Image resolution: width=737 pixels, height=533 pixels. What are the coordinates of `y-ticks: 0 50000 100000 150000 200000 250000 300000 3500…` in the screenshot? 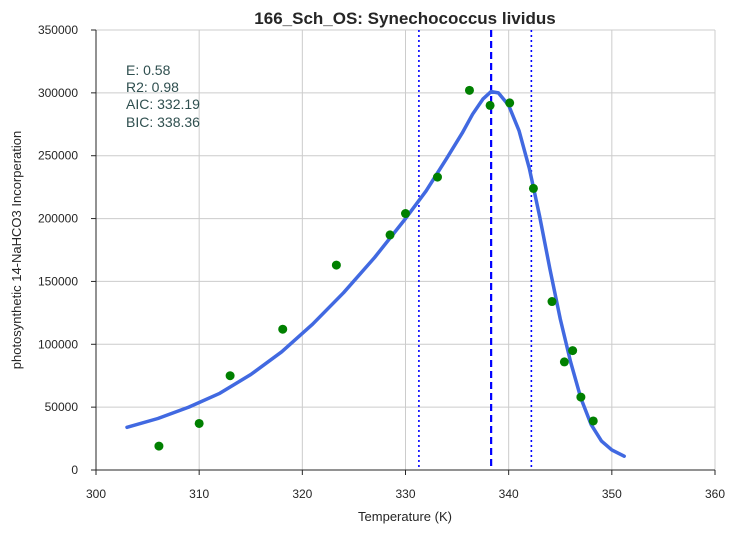 It's located at (67, 250).